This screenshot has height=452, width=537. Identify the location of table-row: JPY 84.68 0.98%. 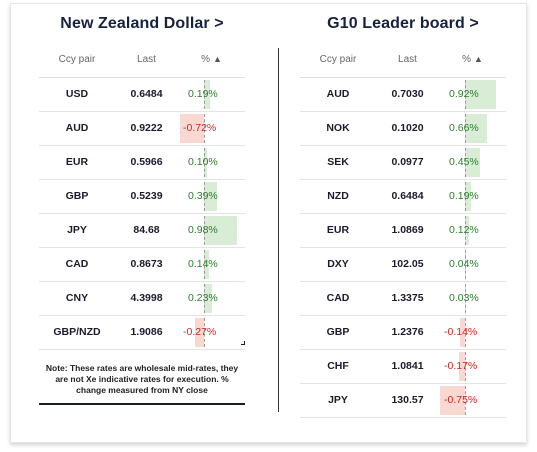
(142, 230).